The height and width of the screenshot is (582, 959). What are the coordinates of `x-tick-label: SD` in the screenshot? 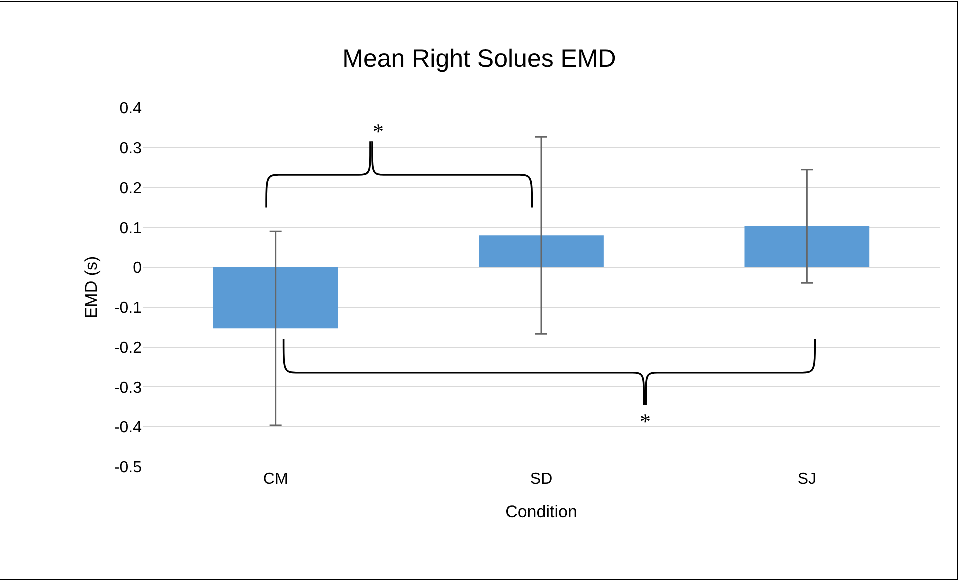 It's located at (541, 479).